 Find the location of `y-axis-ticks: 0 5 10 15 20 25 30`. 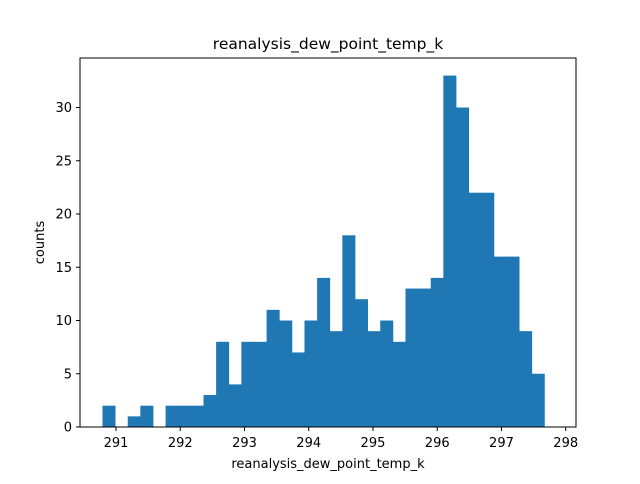

y-axis-ticks: 0 5 10 15 20 25 30 is located at coordinates (67, 268).